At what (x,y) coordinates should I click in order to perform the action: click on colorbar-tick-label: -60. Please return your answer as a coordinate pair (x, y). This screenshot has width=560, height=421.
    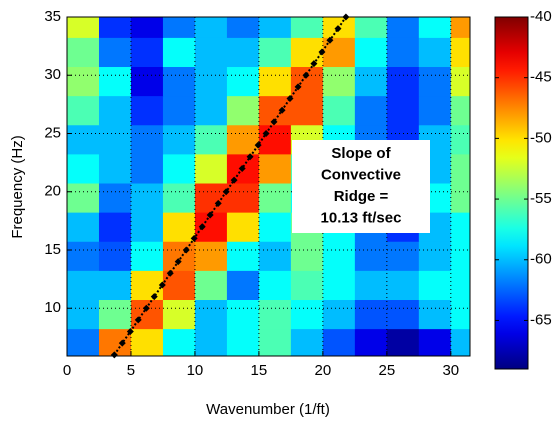
    Looking at the image, I should click on (541, 259).